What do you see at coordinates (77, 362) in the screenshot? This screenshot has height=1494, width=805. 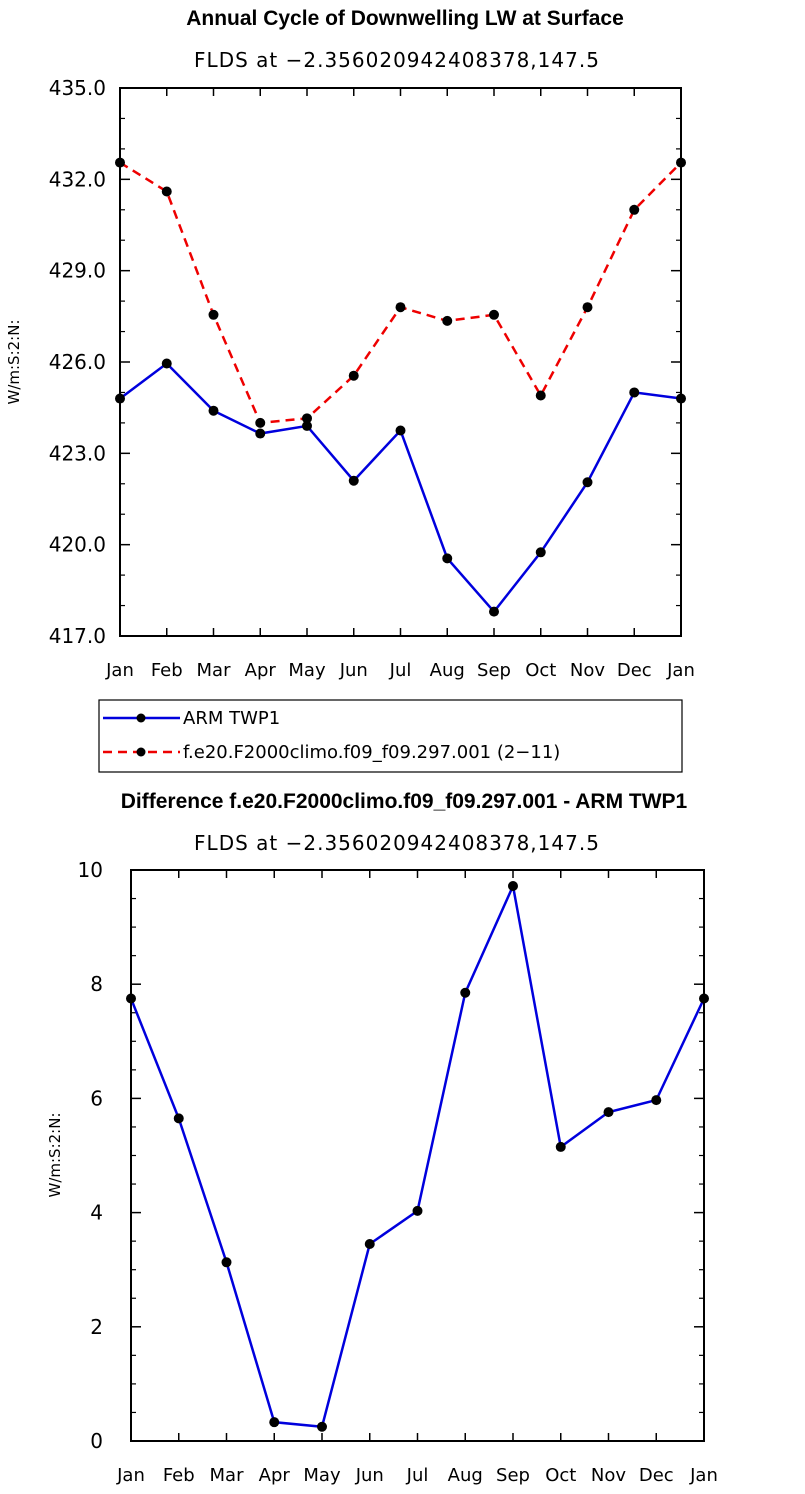 I see `y-tick-label: 426.0` at bounding box center [77, 362].